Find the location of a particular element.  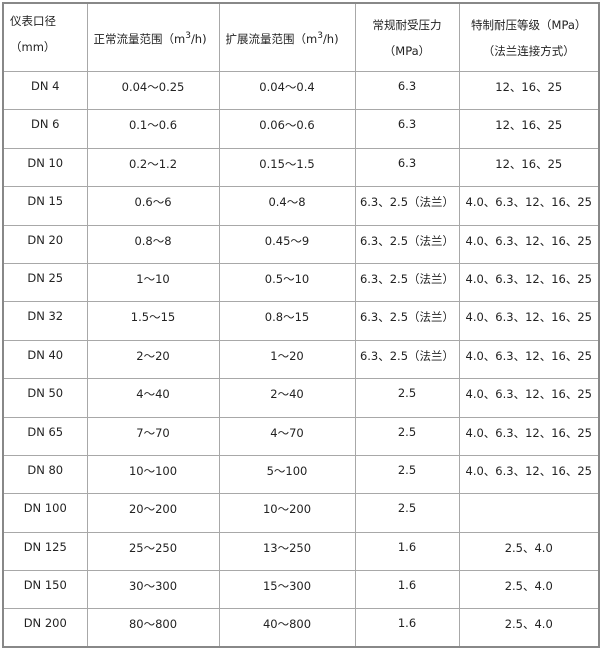

table-row: DN 6 0.1～0.6 0.06～0.6 6.3 12、16、25 is located at coordinates (301, 129).